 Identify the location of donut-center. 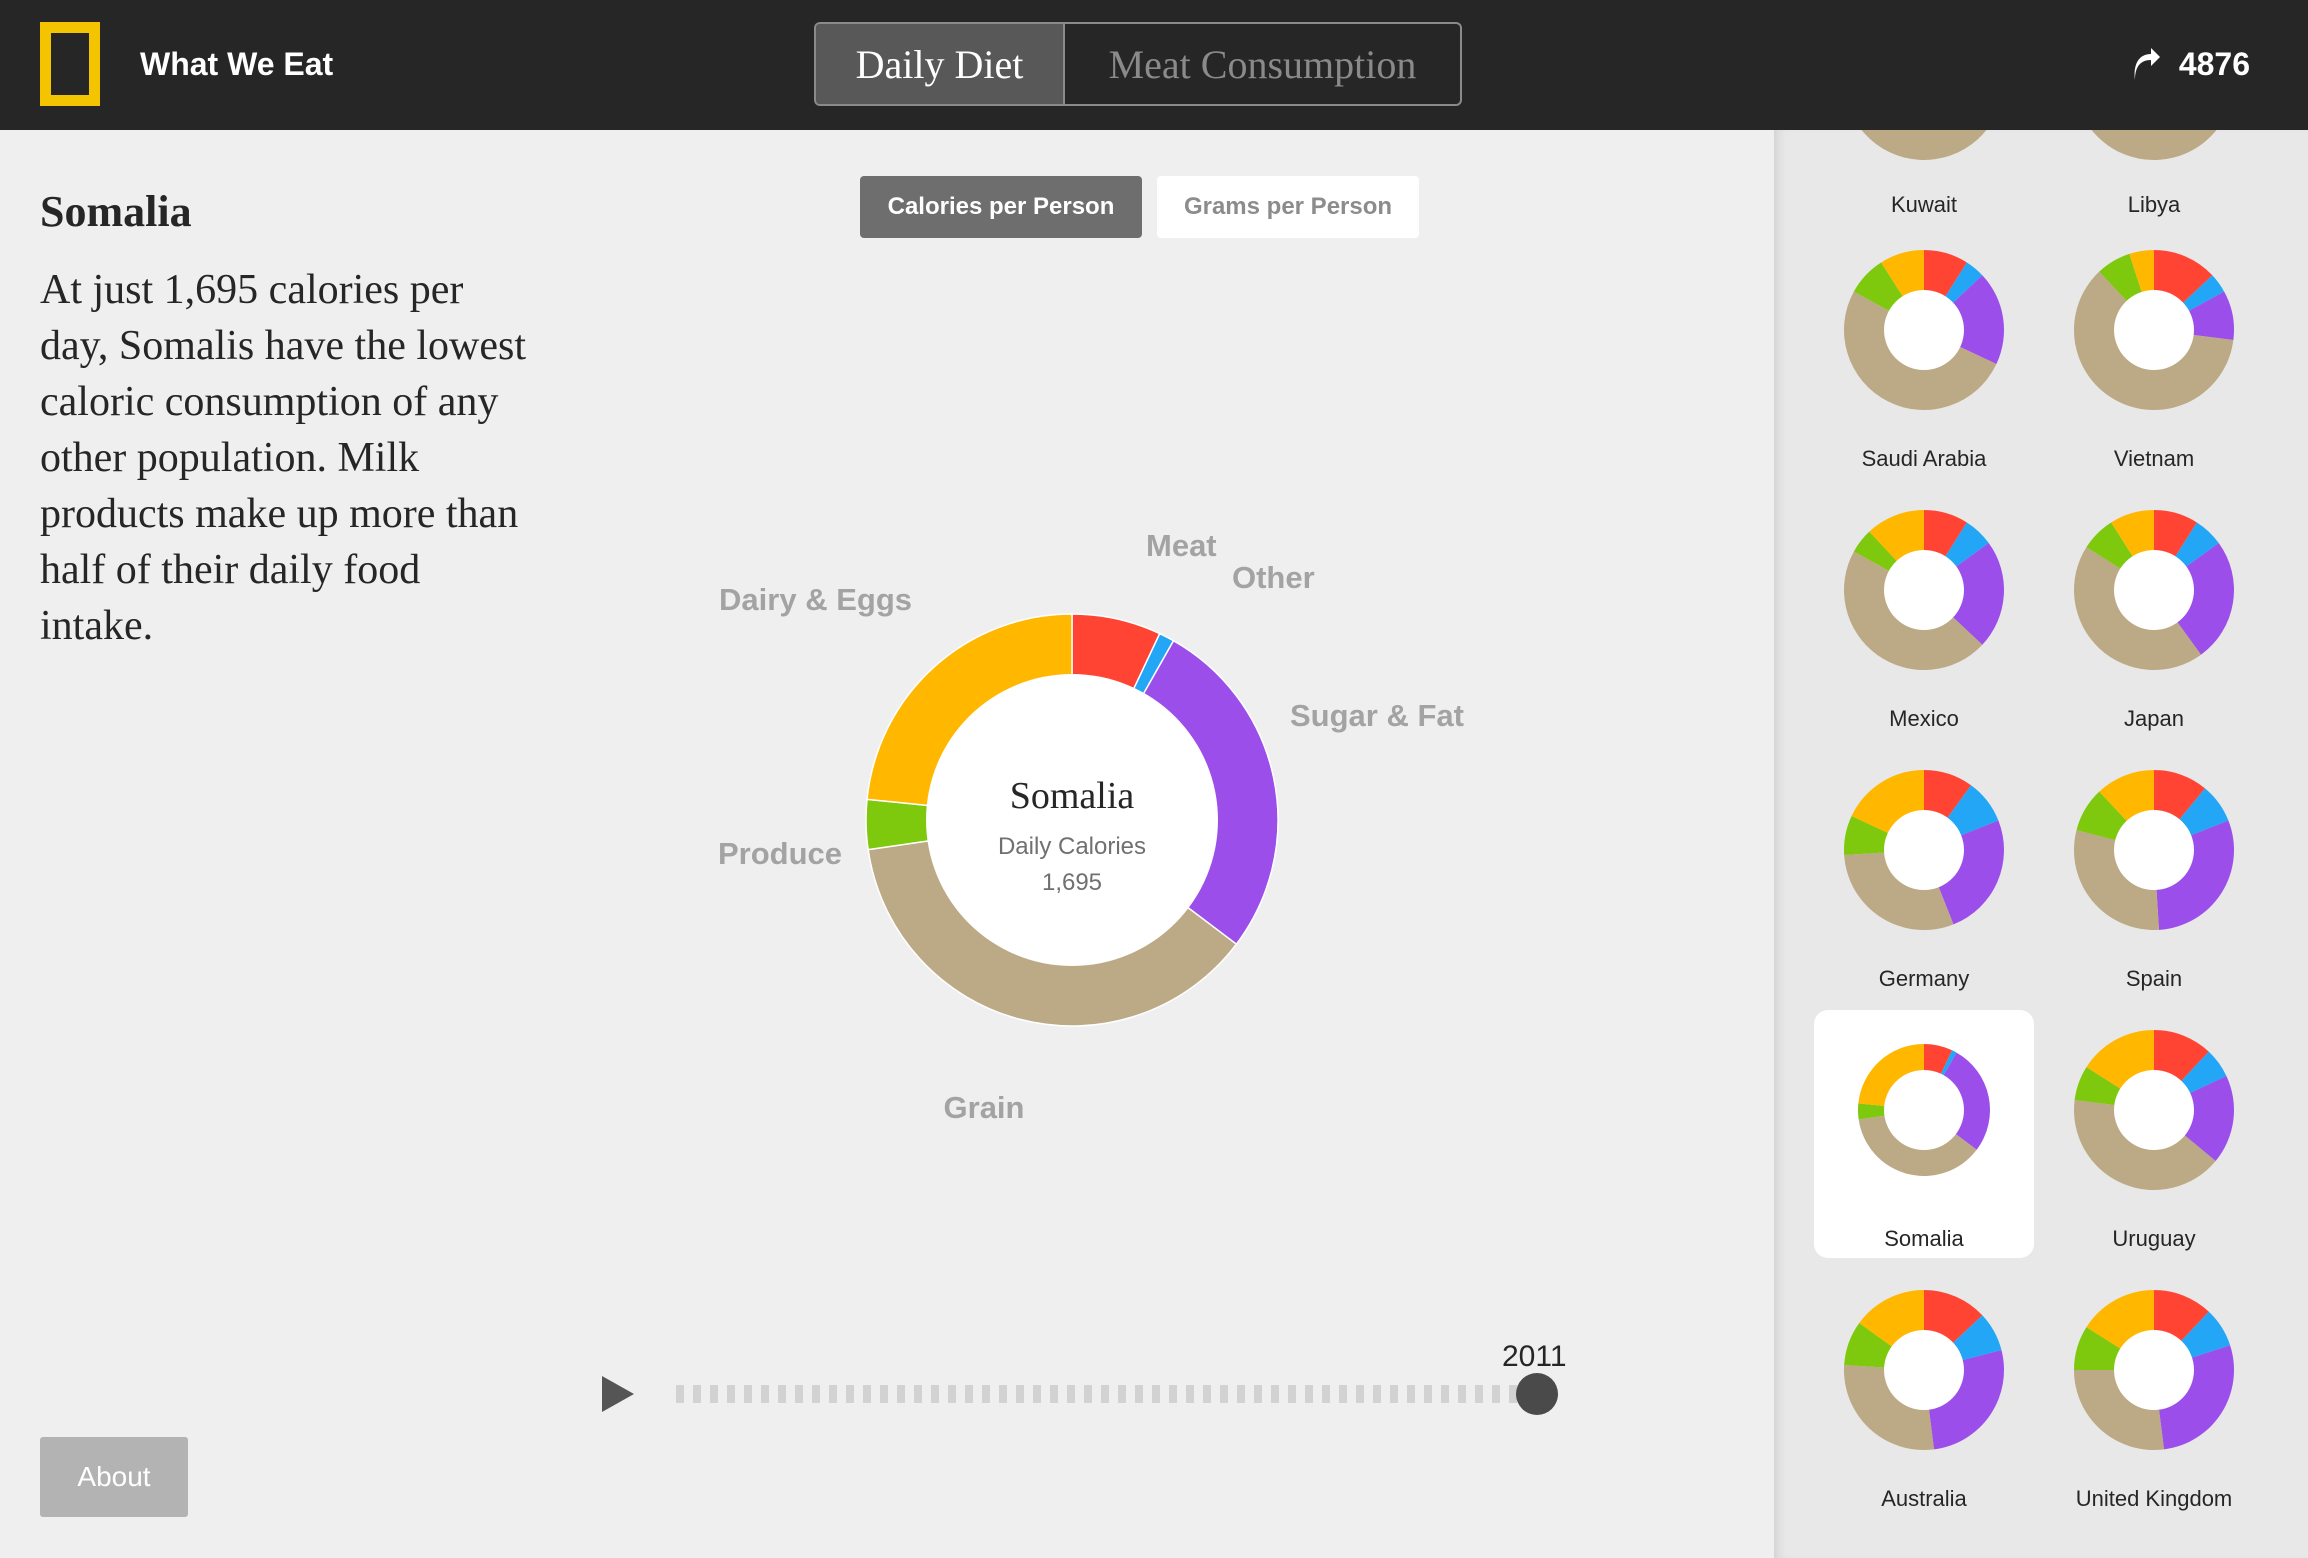
(1072, 820).